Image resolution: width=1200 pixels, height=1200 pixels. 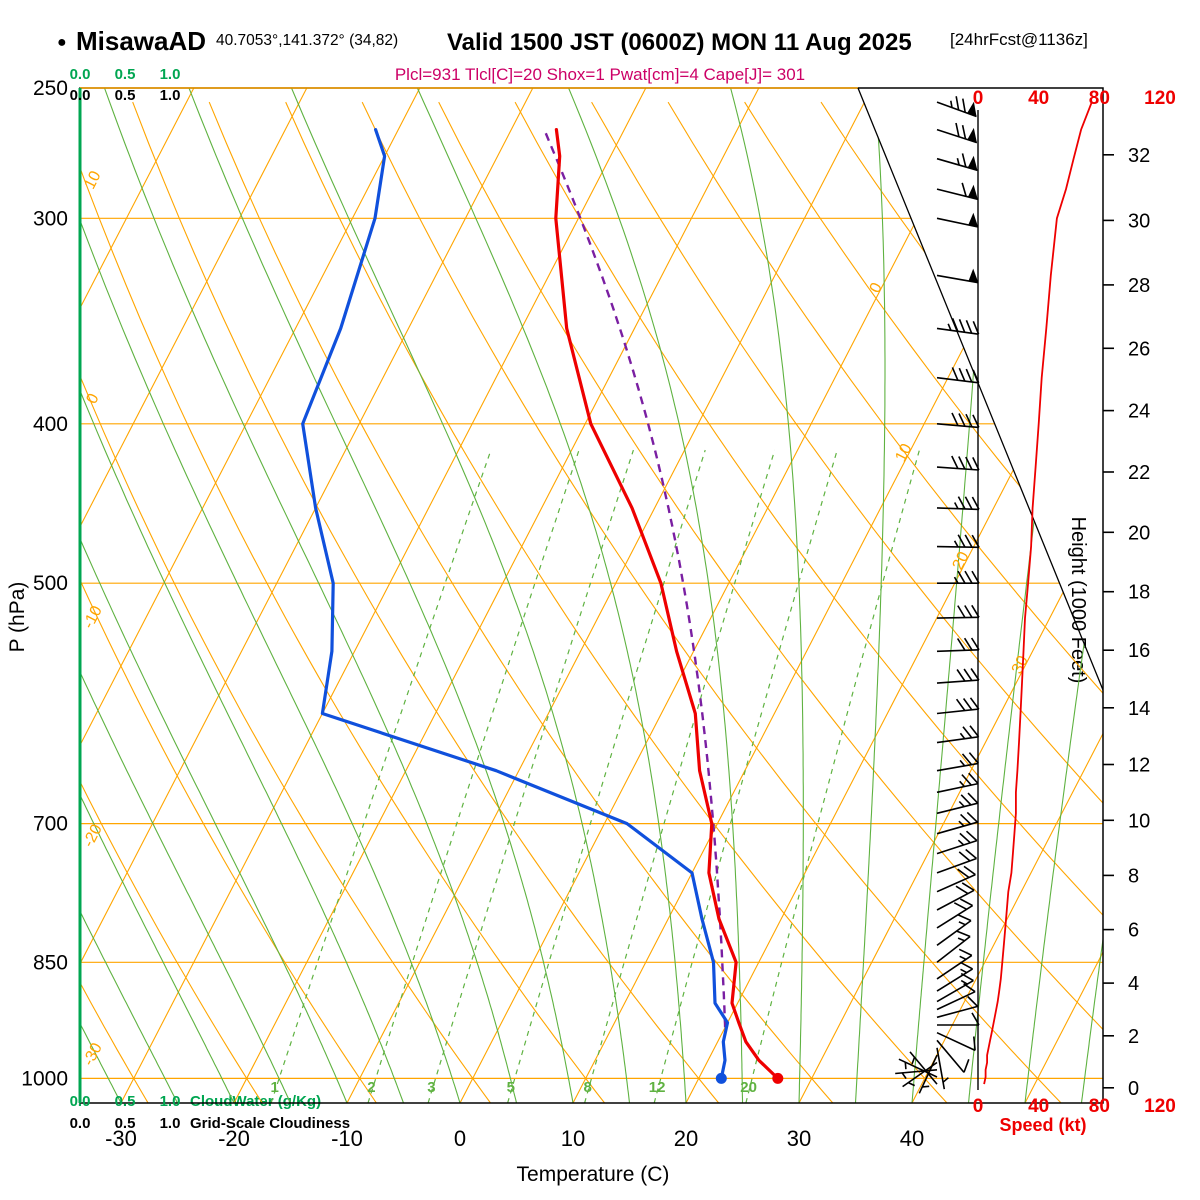 I want to click on mixing-ratio-label: 2, so click(x=371, y=1087).